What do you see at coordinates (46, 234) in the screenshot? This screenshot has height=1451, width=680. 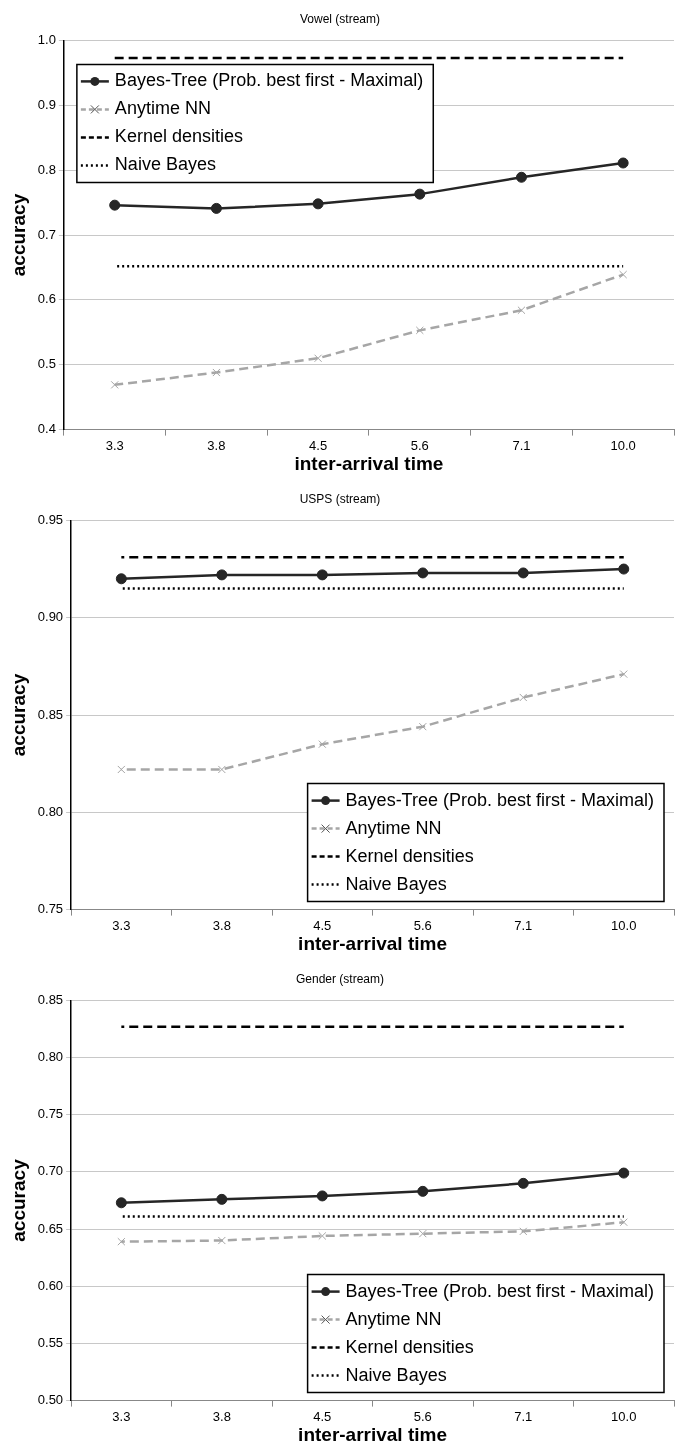 I see `y-tick-label: 0.7` at bounding box center [46, 234].